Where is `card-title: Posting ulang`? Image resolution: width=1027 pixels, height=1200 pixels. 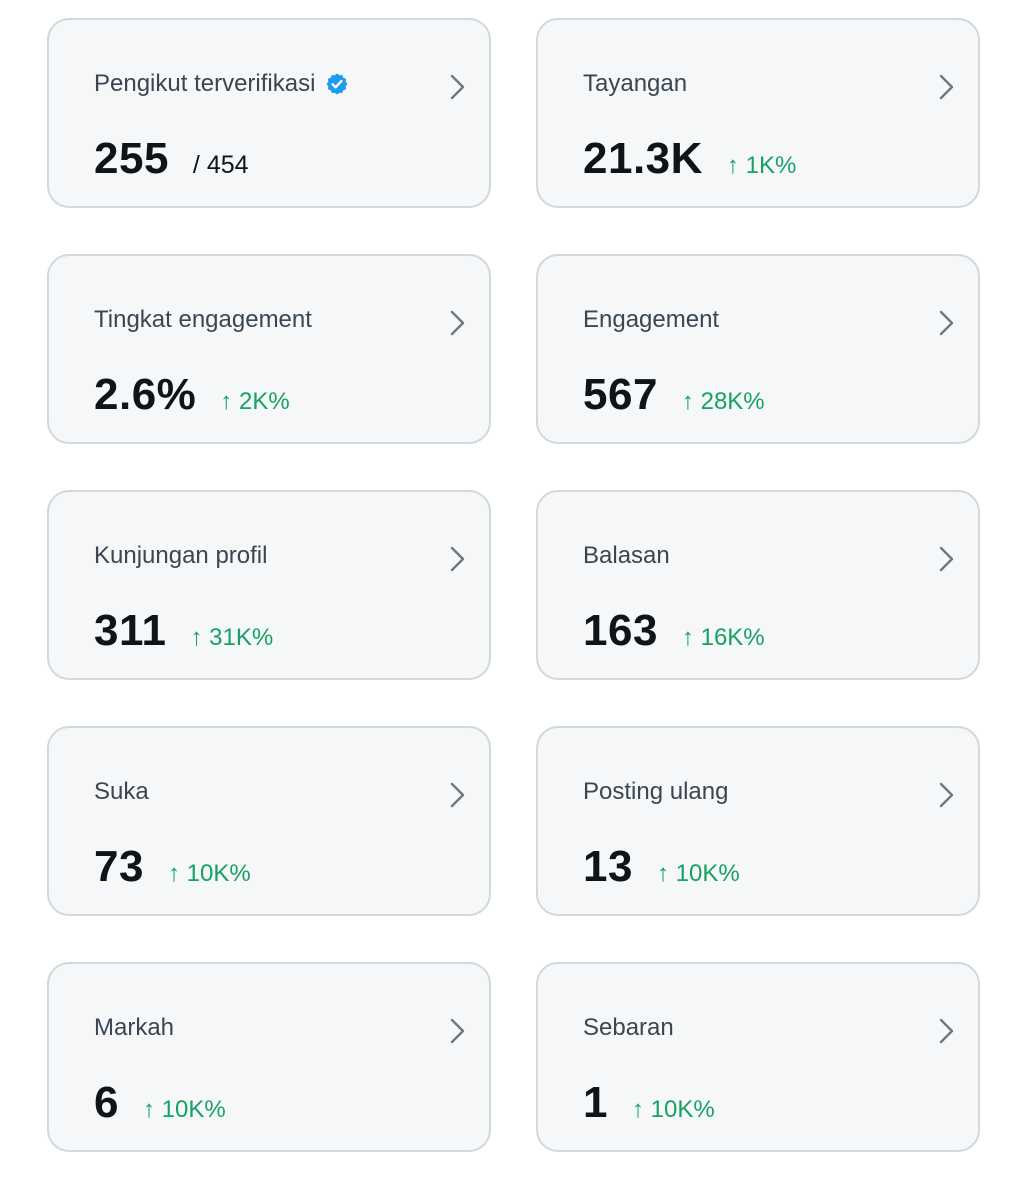
card-title: Posting ulang is located at coordinates (656, 791).